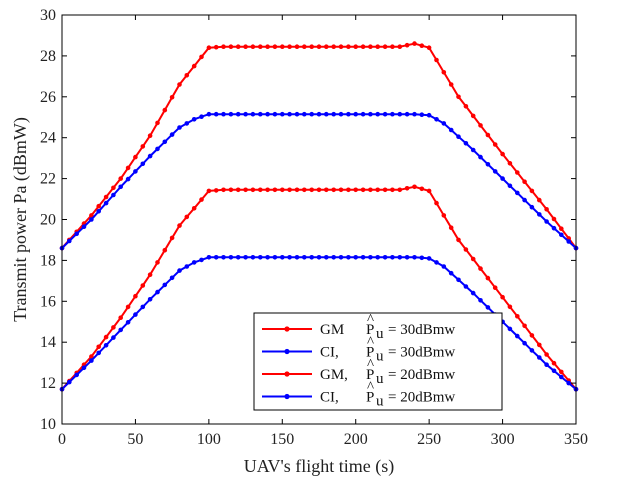 Image resolution: width=630 pixels, height=486 pixels. Describe the element at coordinates (356, 439) in the screenshot. I see `x-tick-label: 200` at that location.